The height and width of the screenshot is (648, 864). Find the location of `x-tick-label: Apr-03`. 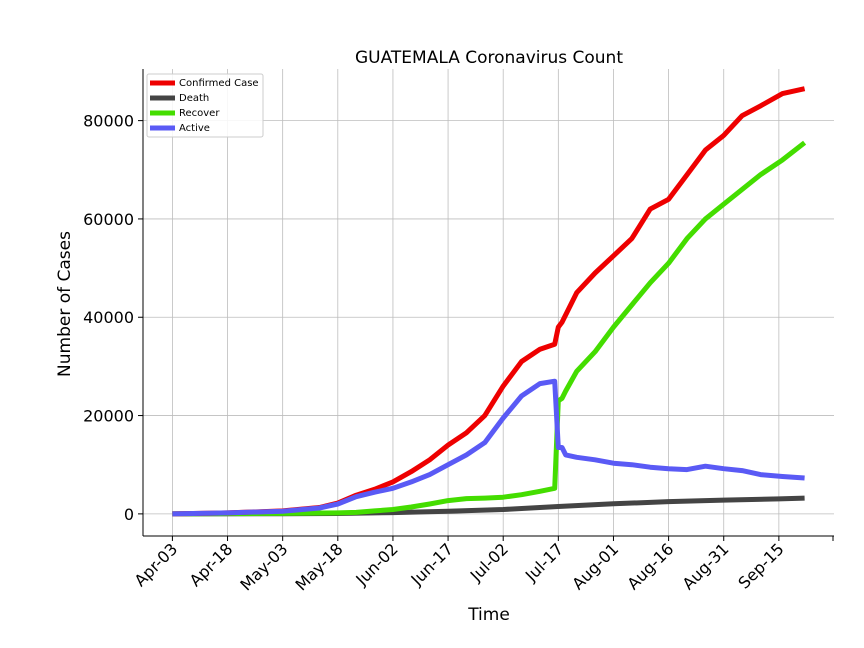

x-tick-label: Apr-03 is located at coordinates (155, 564).